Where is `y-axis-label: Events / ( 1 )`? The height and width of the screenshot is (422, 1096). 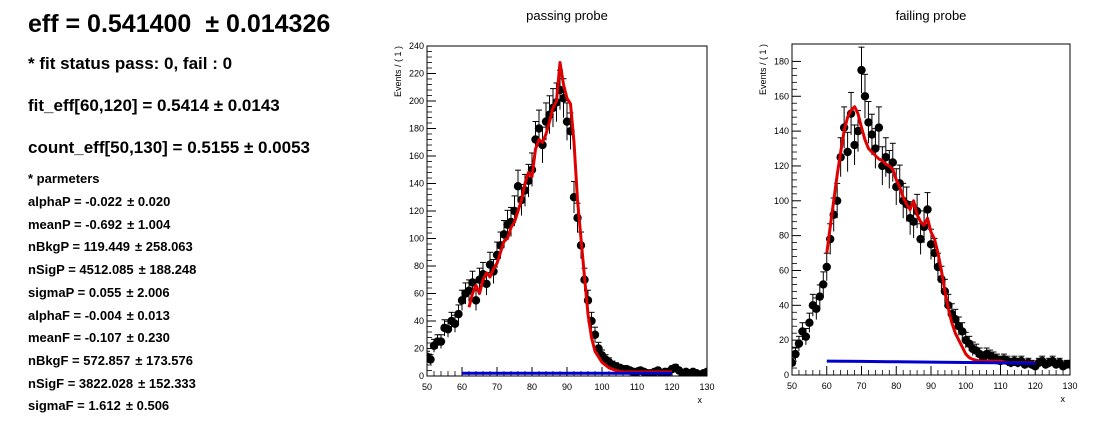 y-axis-label: Events / ( 1 ) is located at coordinates (398, 71).